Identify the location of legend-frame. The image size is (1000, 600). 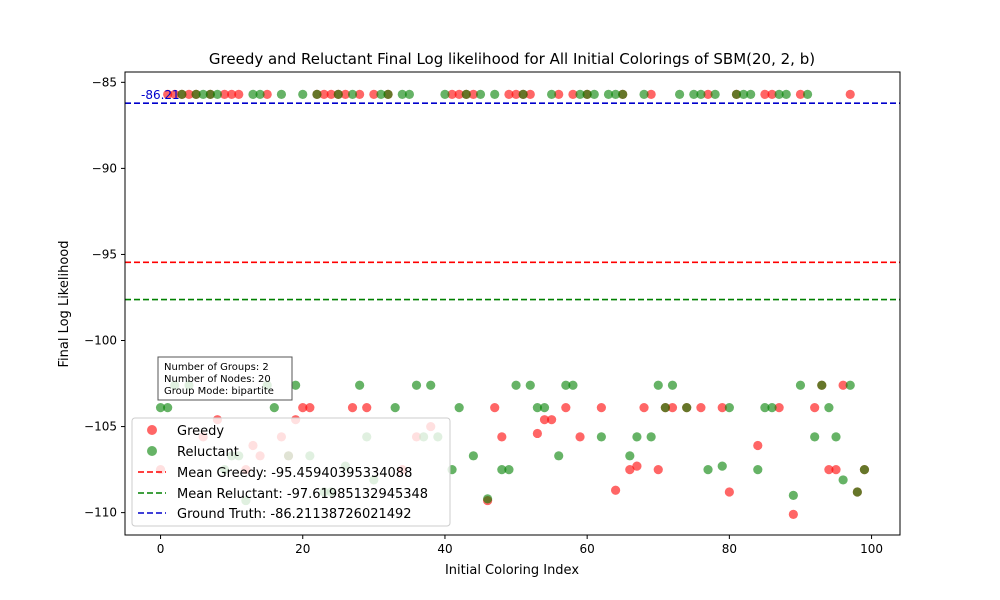
(291, 472).